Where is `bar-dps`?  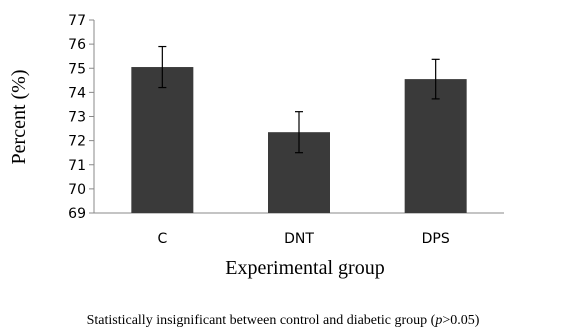 bar-dps is located at coordinates (435, 146).